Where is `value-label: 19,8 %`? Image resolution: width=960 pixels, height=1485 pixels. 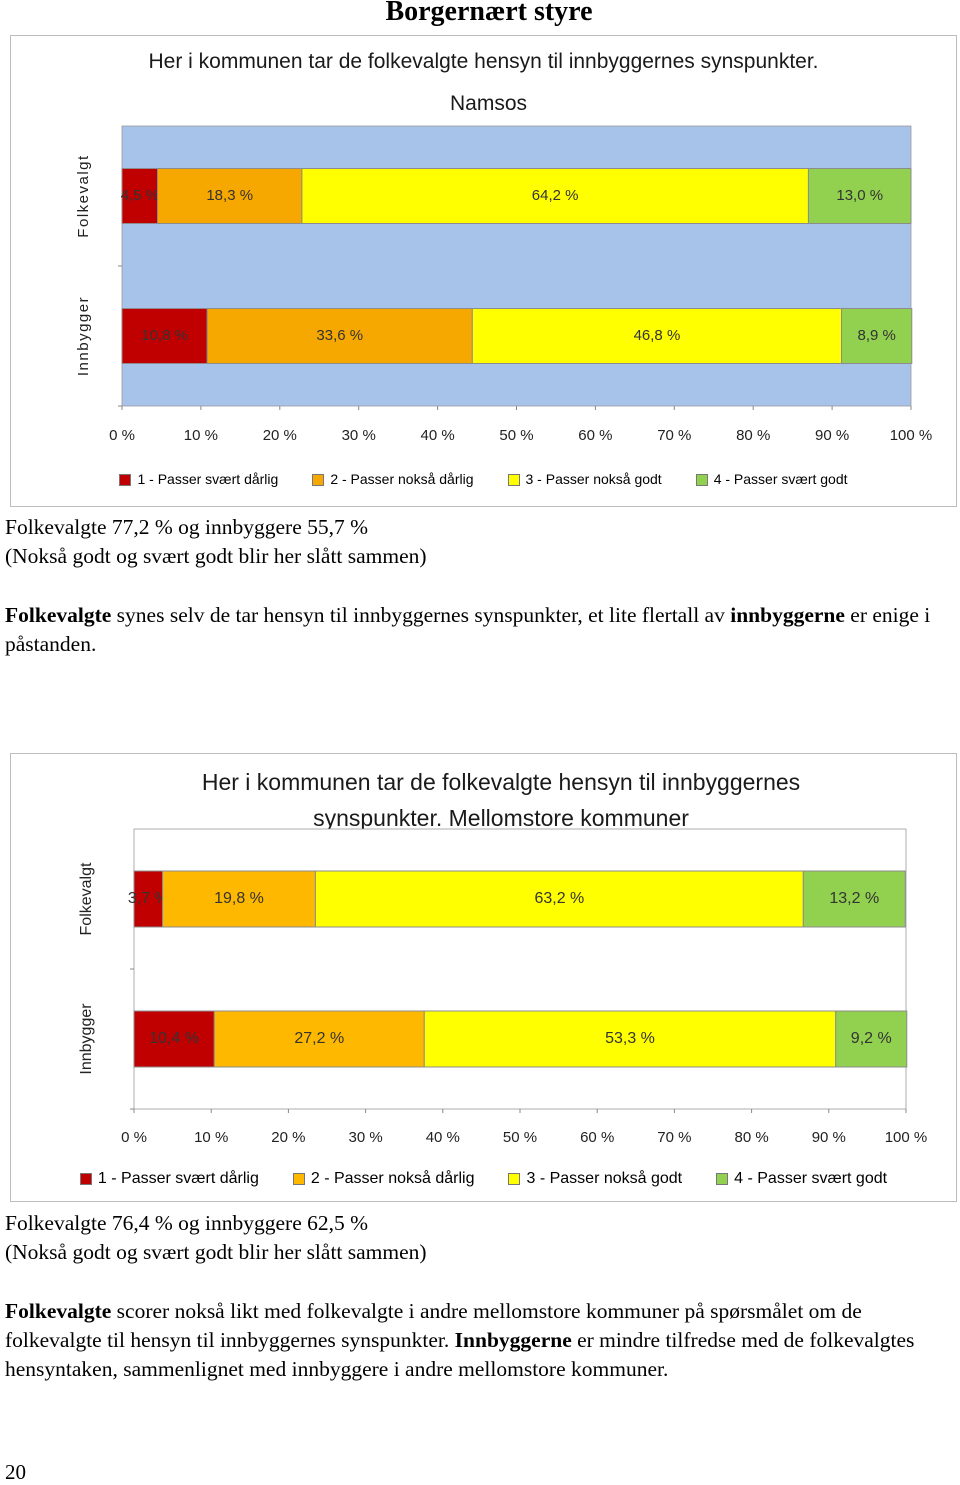
value-label: 19,8 % is located at coordinates (239, 898).